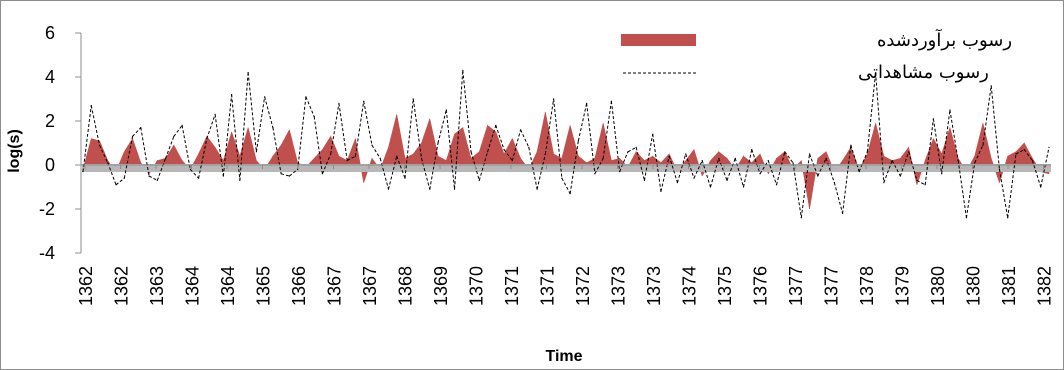 This screenshot has height=370, width=1064. What do you see at coordinates (867, 286) in the screenshot?
I see `x-tick-label: 1378` at bounding box center [867, 286].